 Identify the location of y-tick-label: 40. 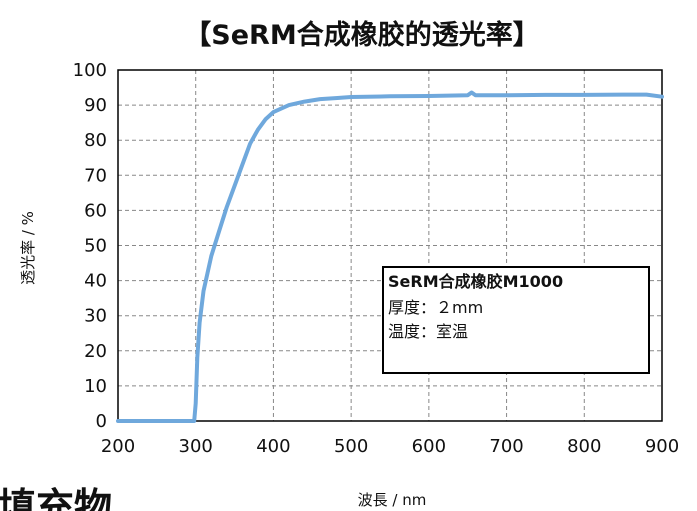
(95, 281).